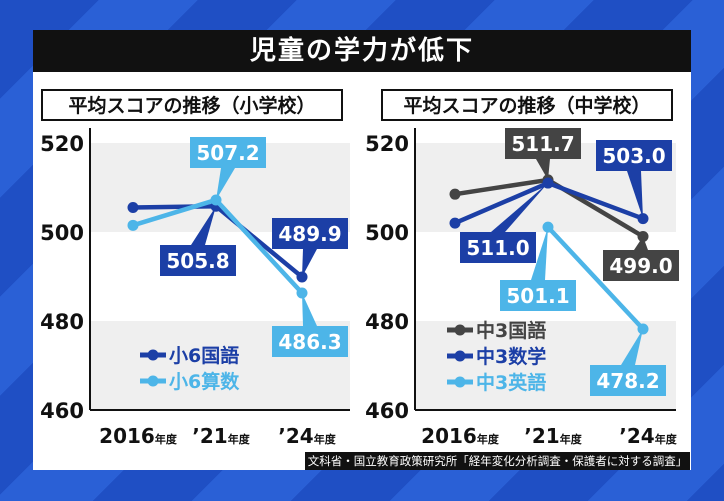  I want to click on data-label: 486.3, so click(309, 342).